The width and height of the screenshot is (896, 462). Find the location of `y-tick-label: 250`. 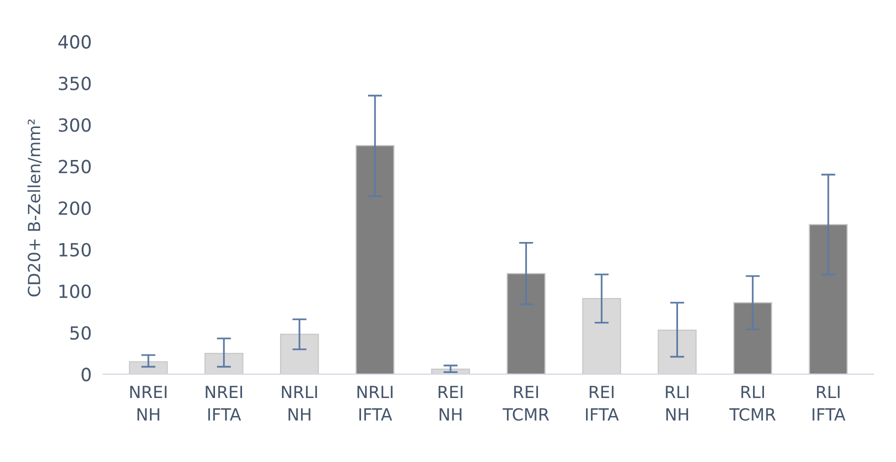

y-tick-label: 250 is located at coordinates (74, 167).